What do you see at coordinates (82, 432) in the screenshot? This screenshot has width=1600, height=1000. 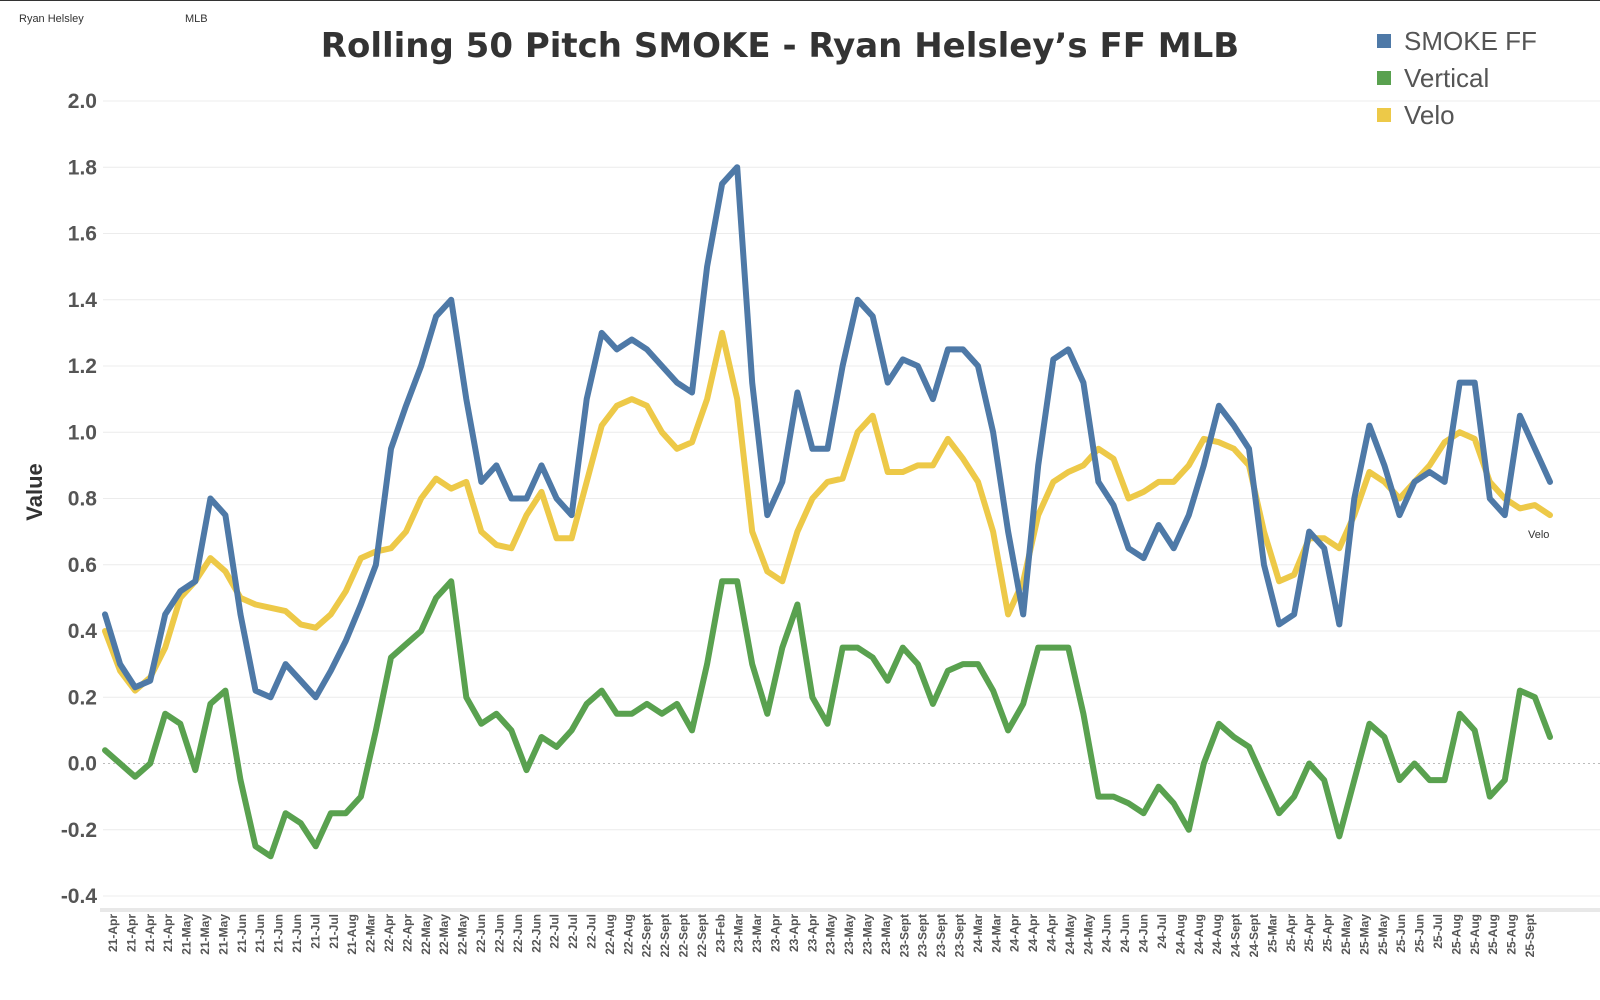 I see `y-tick-label: 1.0` at bounding box center [82, 432].